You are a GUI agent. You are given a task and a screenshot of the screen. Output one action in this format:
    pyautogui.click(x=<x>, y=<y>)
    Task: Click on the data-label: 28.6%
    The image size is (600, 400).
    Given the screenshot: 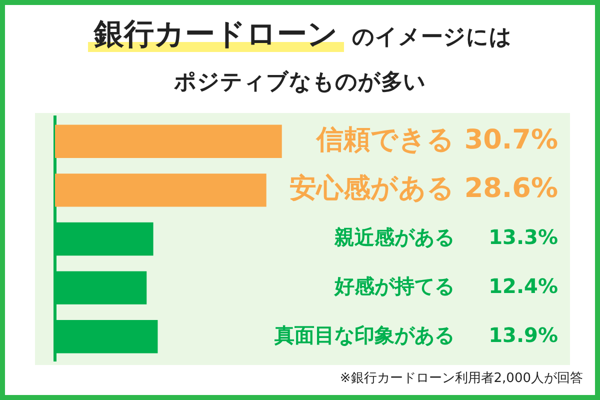 What is the action you would take?
    pyautogui.click(x=511, y=188)
    